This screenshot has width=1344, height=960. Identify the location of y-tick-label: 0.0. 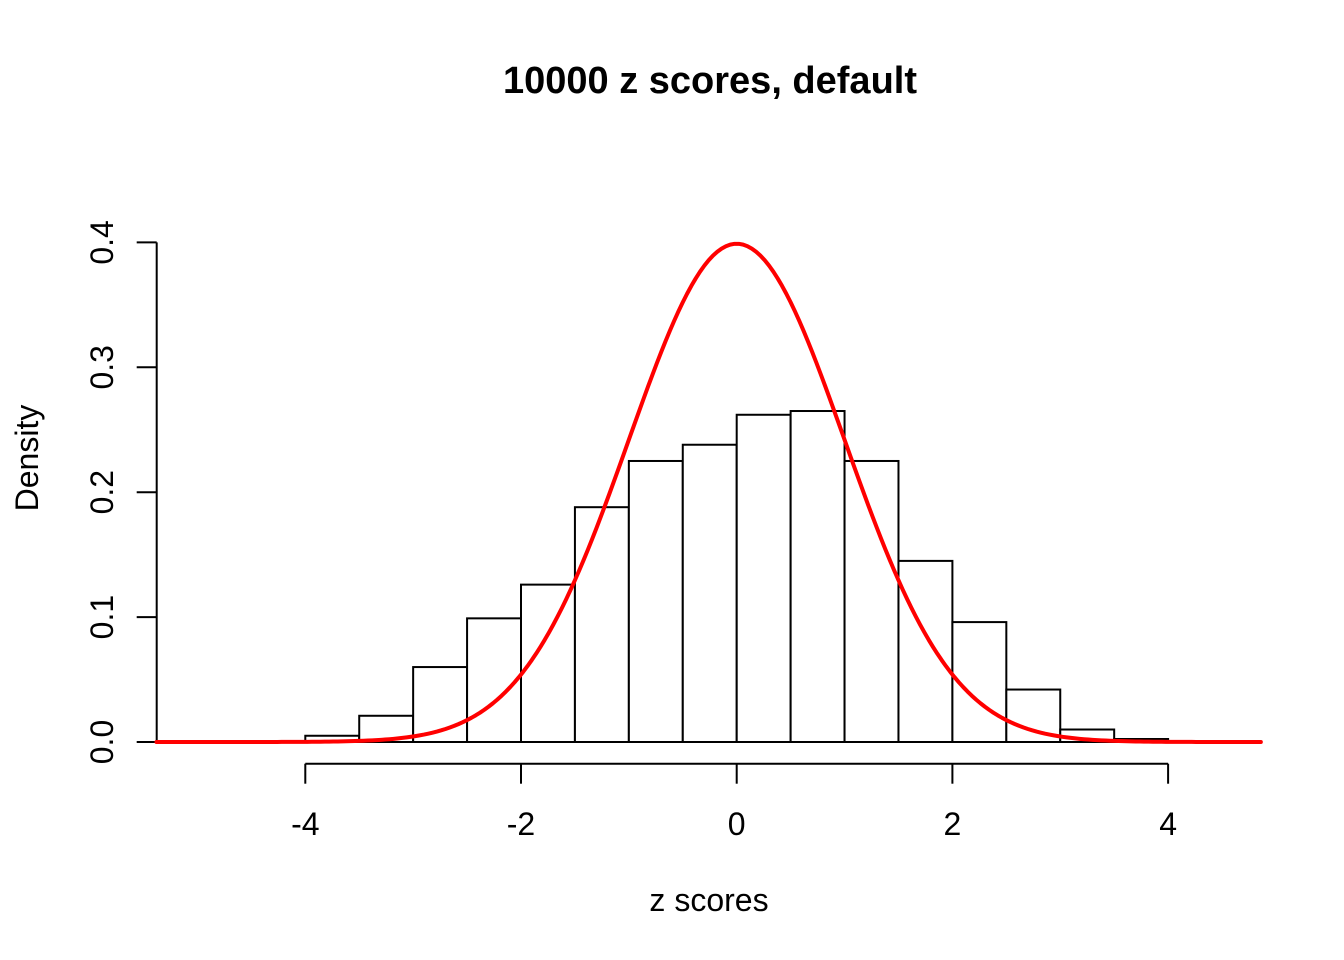
(102, 742).